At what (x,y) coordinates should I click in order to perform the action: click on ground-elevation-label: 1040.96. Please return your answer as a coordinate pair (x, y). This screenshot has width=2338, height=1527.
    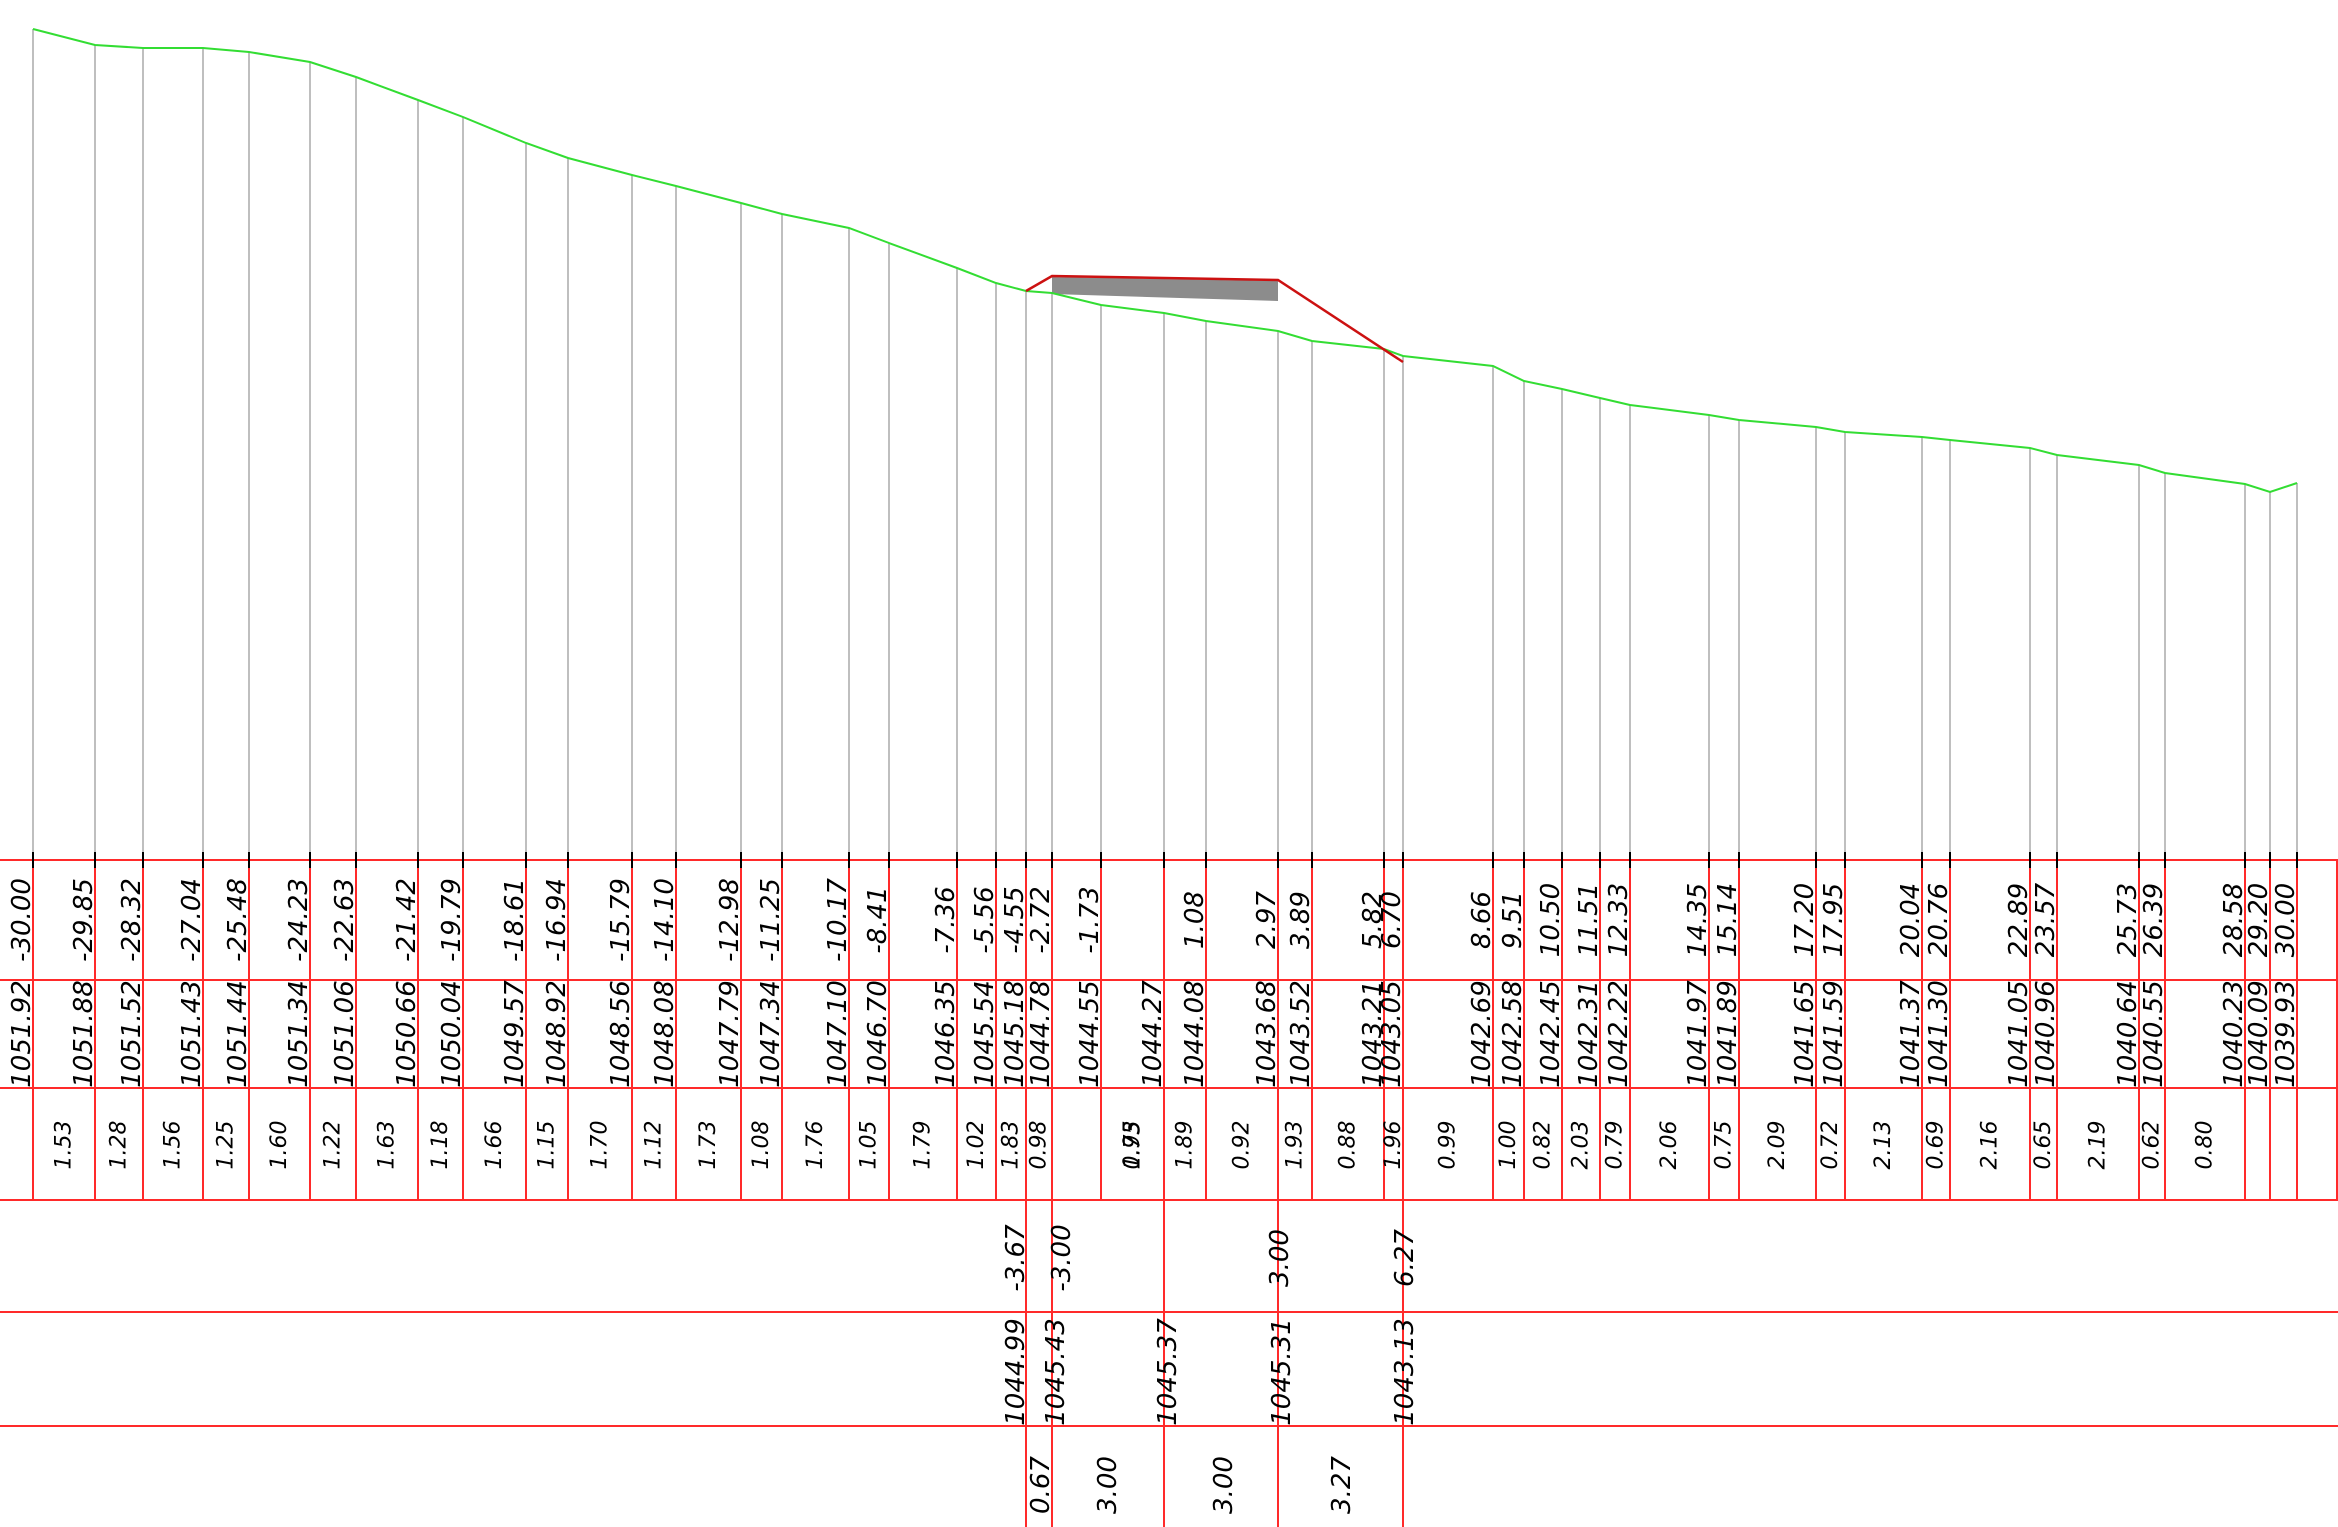
    Looking at the image, I should click on (2046, 1034).